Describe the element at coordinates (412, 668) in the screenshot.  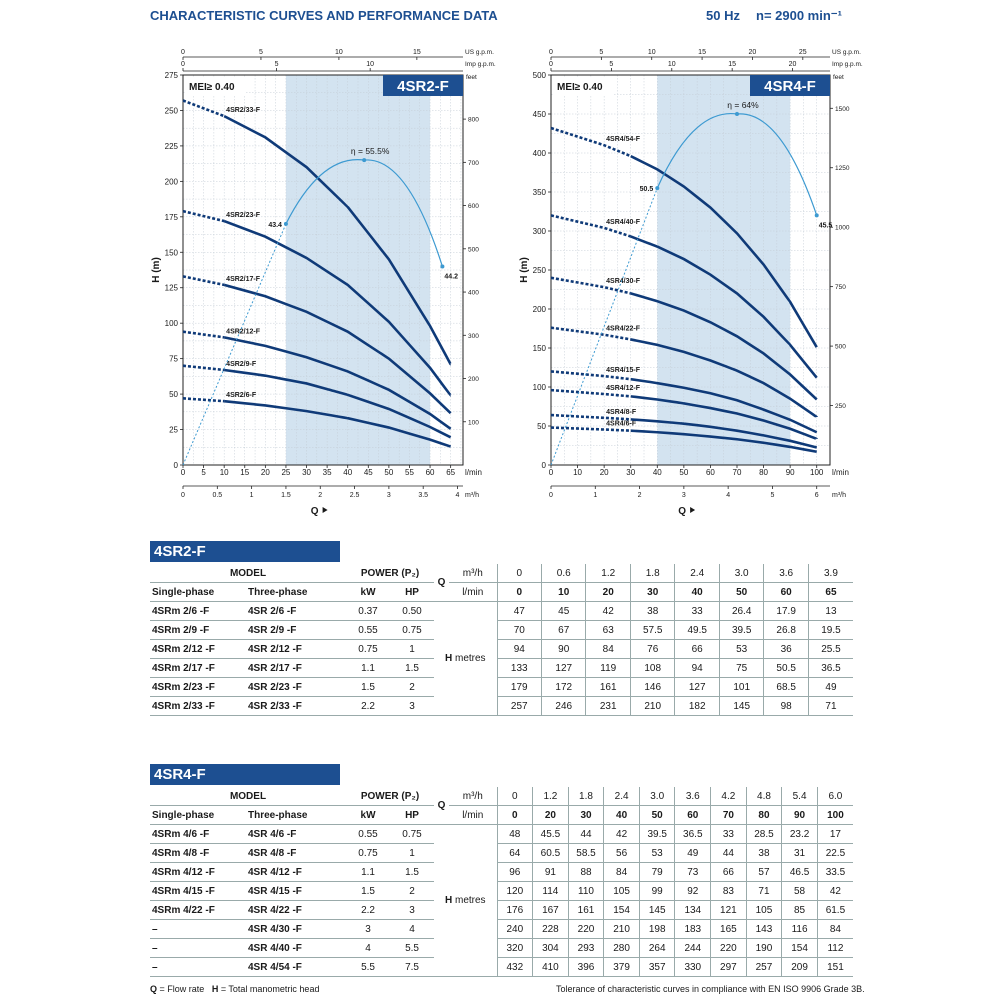
I see `power-hp: 1.5` at that location.